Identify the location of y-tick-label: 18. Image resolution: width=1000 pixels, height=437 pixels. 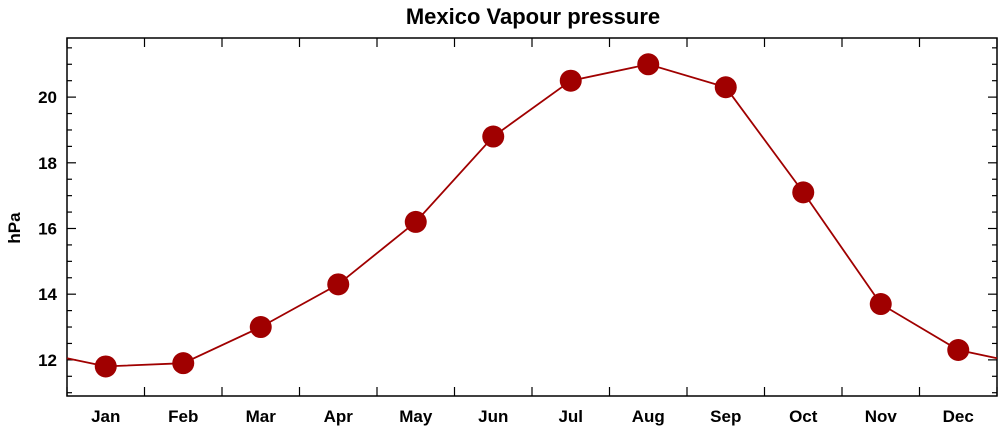
(47, 163).